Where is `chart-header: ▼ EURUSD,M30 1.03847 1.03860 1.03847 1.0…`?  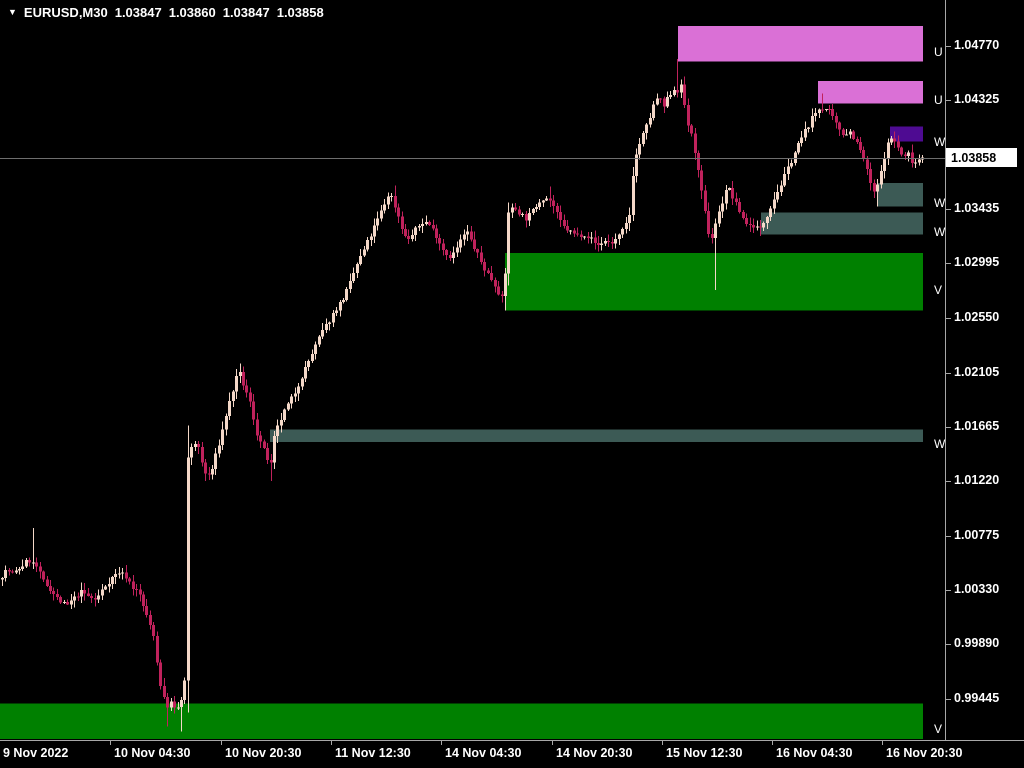 chart-header: ▼ EURUSD,M30 1.03847 1.03860 1.03847 1.0… is located at coordinates (166, 12).